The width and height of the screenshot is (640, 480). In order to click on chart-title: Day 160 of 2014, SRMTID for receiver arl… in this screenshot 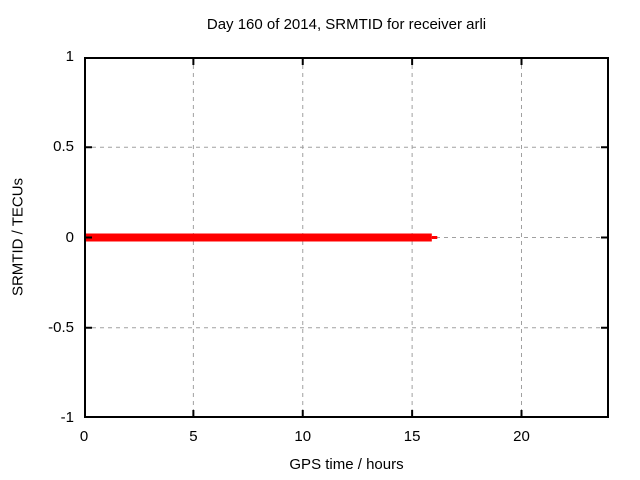, I will do `click(346, 24)`.